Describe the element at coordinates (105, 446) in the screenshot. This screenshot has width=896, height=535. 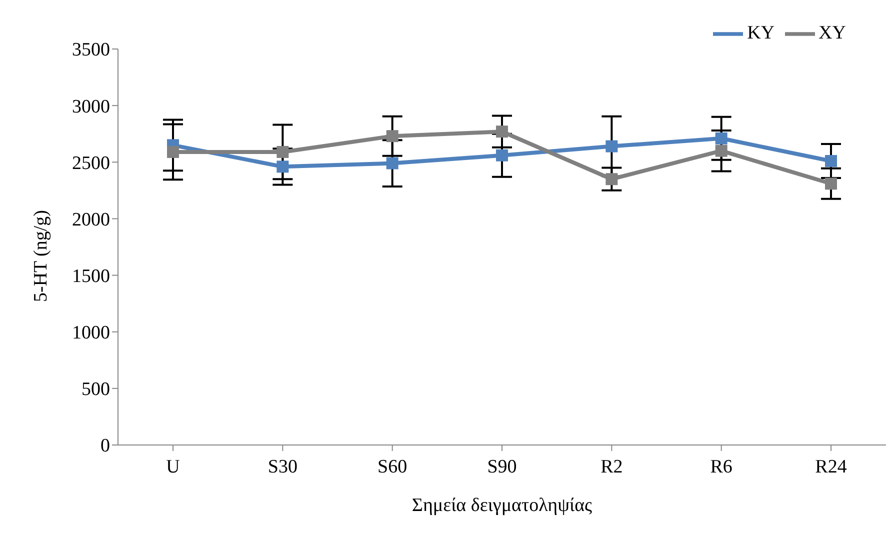
I see `y-tick-label: 0` at that location.